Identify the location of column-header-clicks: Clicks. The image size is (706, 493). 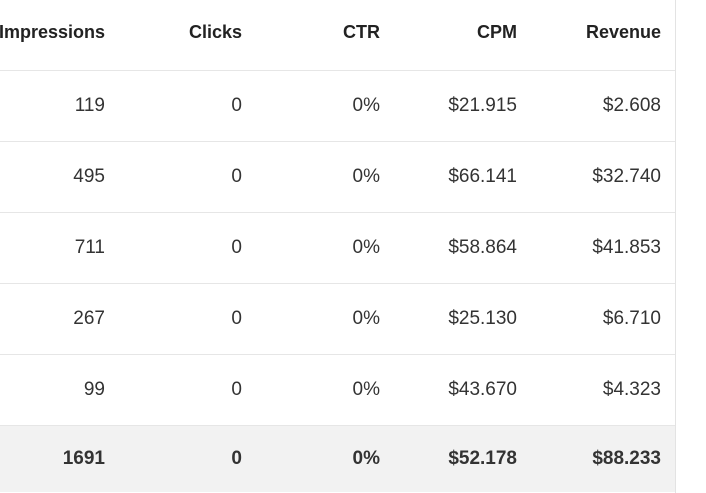
(215, 31).